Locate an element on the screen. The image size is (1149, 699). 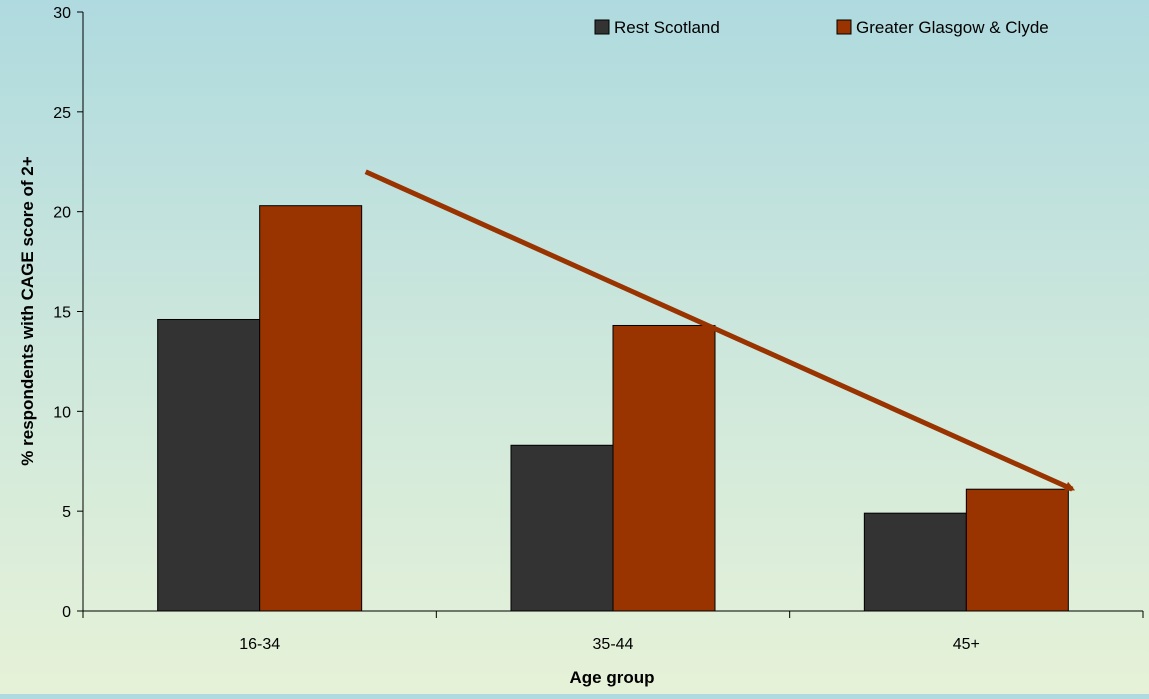
x-tick-labels: 16-34 35-44 45+ is located at coordinates (609, 644).